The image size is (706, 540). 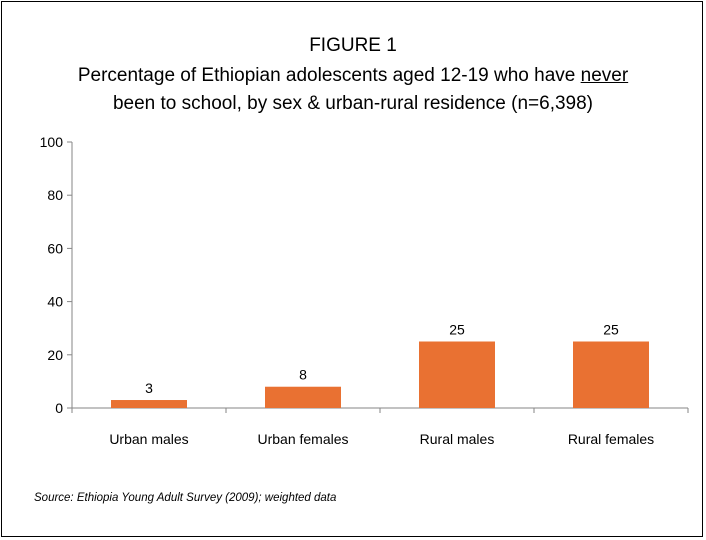 I want to click on x-tick-label: Rural males, so click(x=457, y=439).